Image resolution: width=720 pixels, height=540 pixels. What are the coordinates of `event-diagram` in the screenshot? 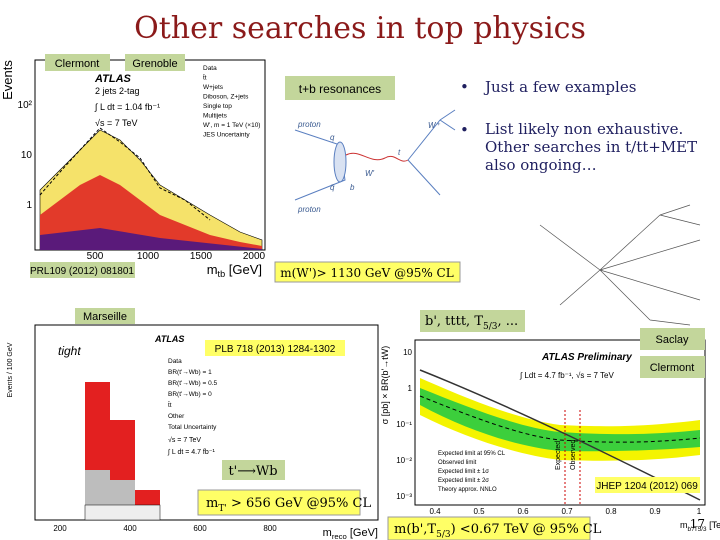 It's located at (620, 265).